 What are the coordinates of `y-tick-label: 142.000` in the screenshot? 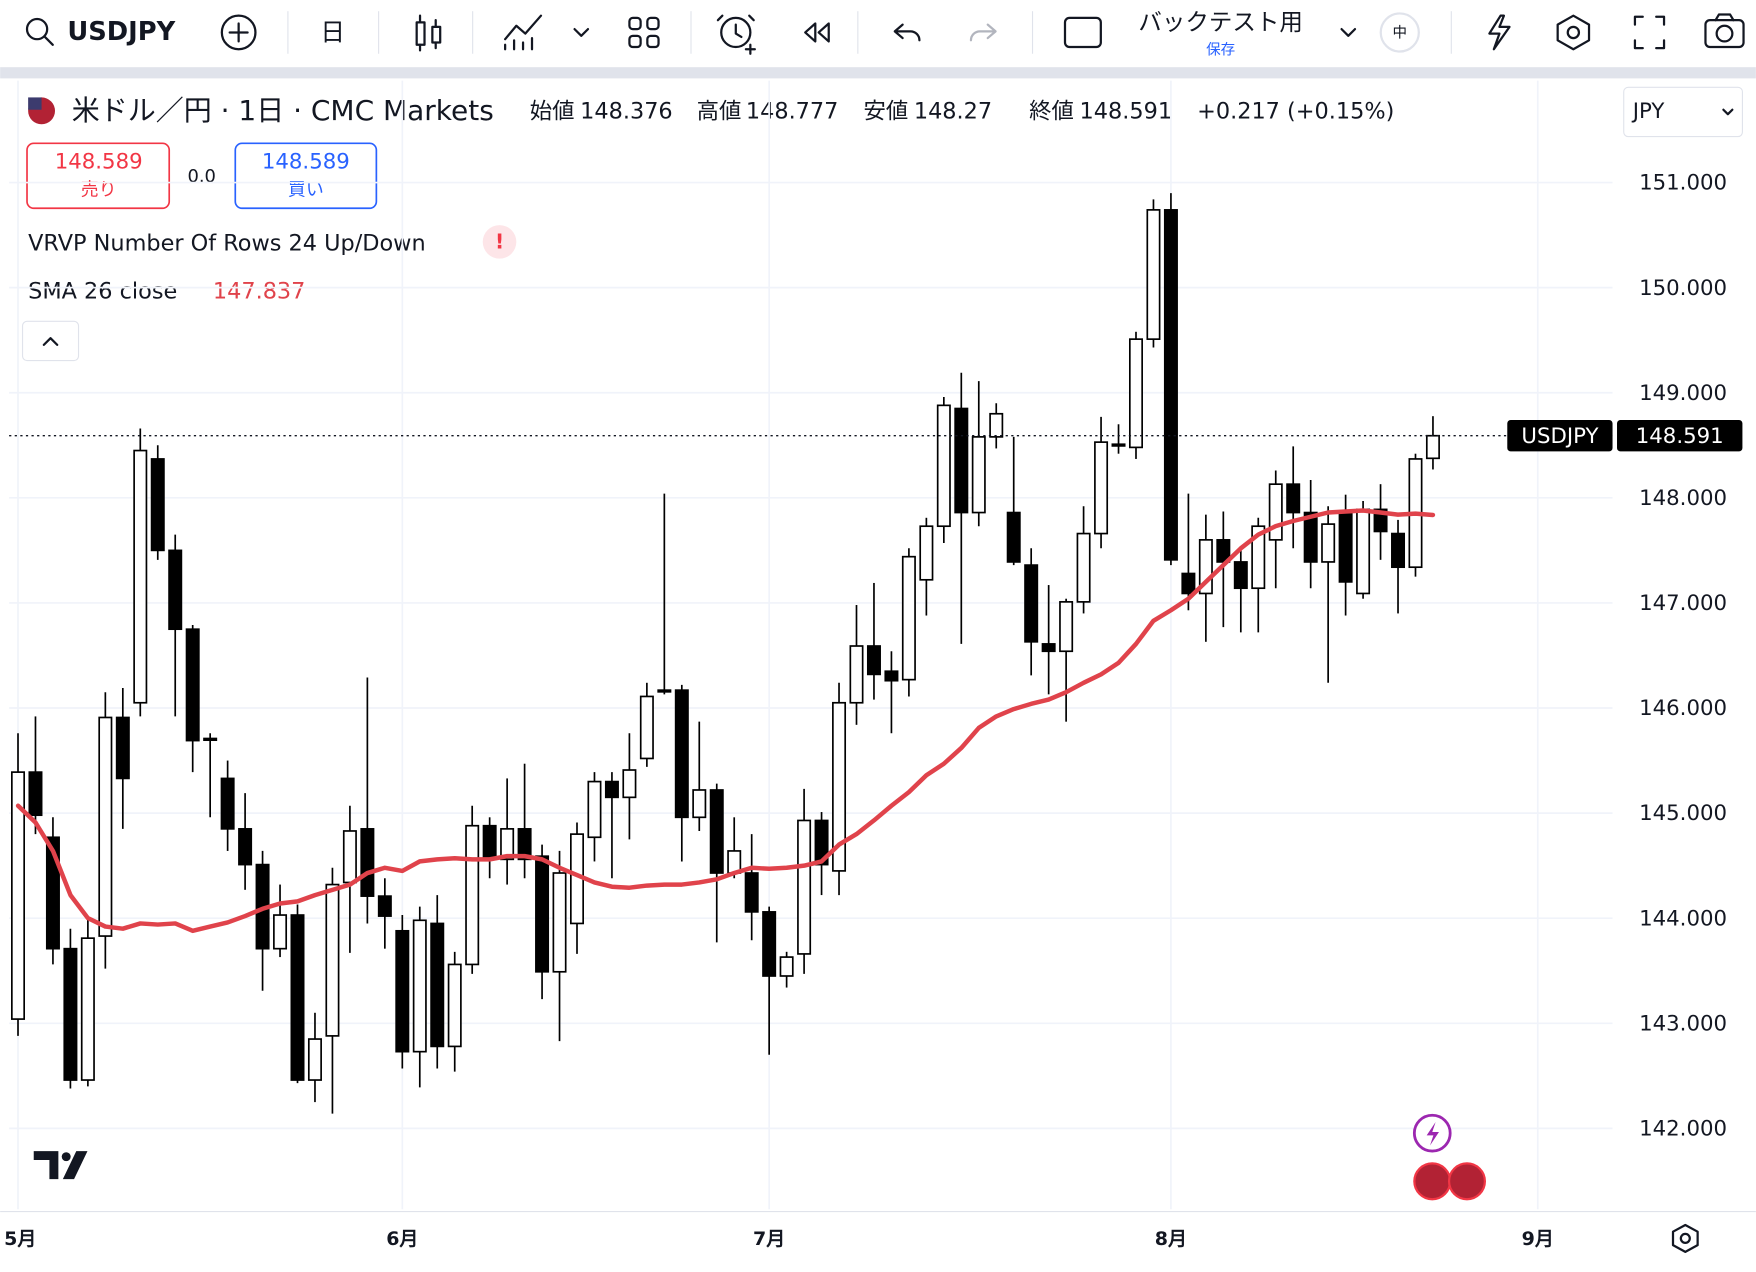 It's located at (1683, 1128).